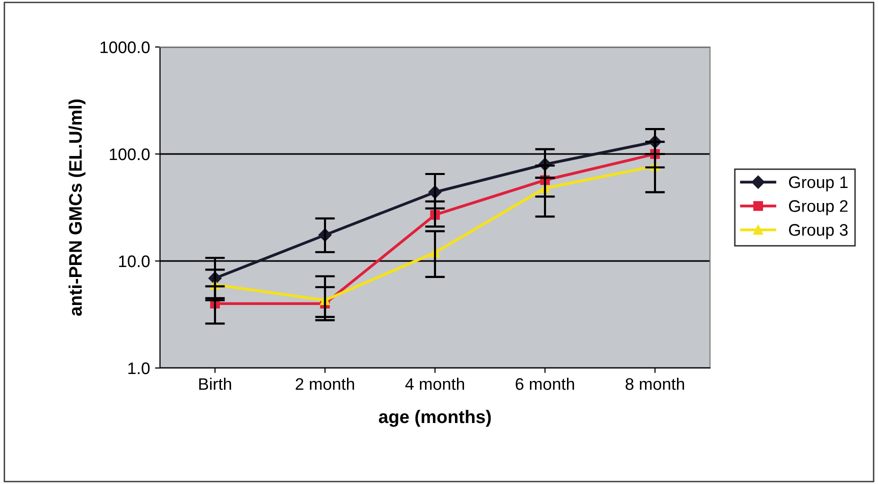 The width and height of the screenshot is (878, 484). What do you see at coordinates (818, 208) in the screenshot?
I see `legend-label: Group 2` at bounding box center [818, 208].